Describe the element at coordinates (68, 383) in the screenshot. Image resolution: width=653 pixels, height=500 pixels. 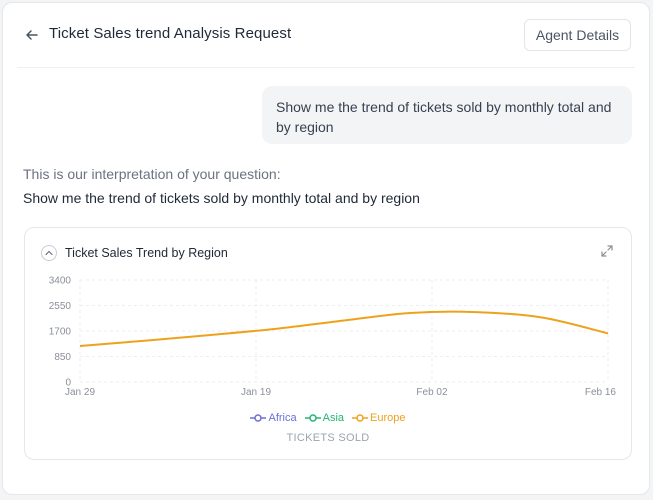
I see `y-tick-label: 0` at that location.